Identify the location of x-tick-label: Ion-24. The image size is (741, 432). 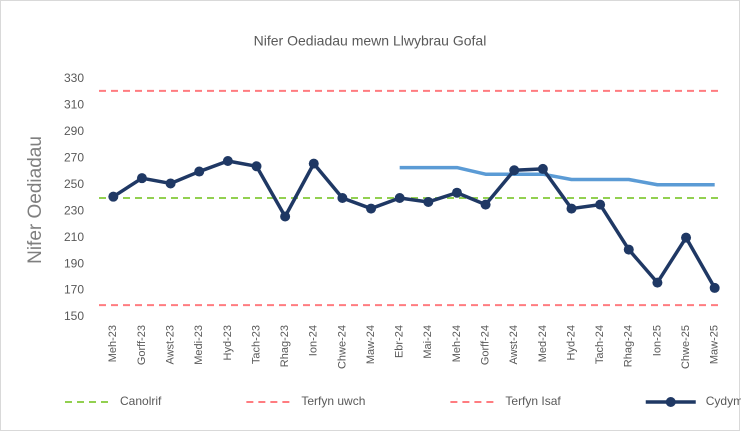
(314, 340).